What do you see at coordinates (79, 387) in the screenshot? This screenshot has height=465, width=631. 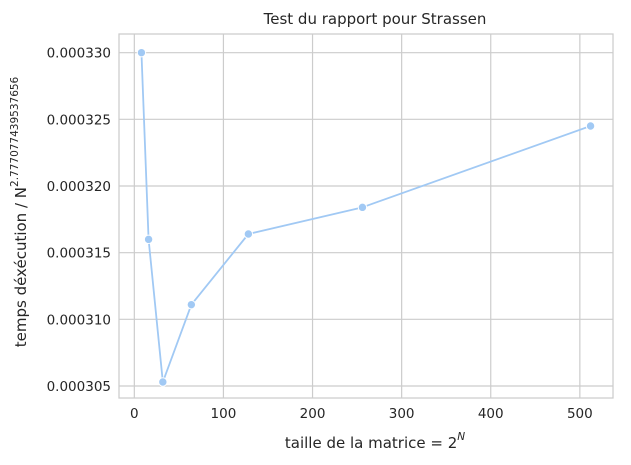 I see `y-tick-label: 0.000305` at bounding box center [79, 387].